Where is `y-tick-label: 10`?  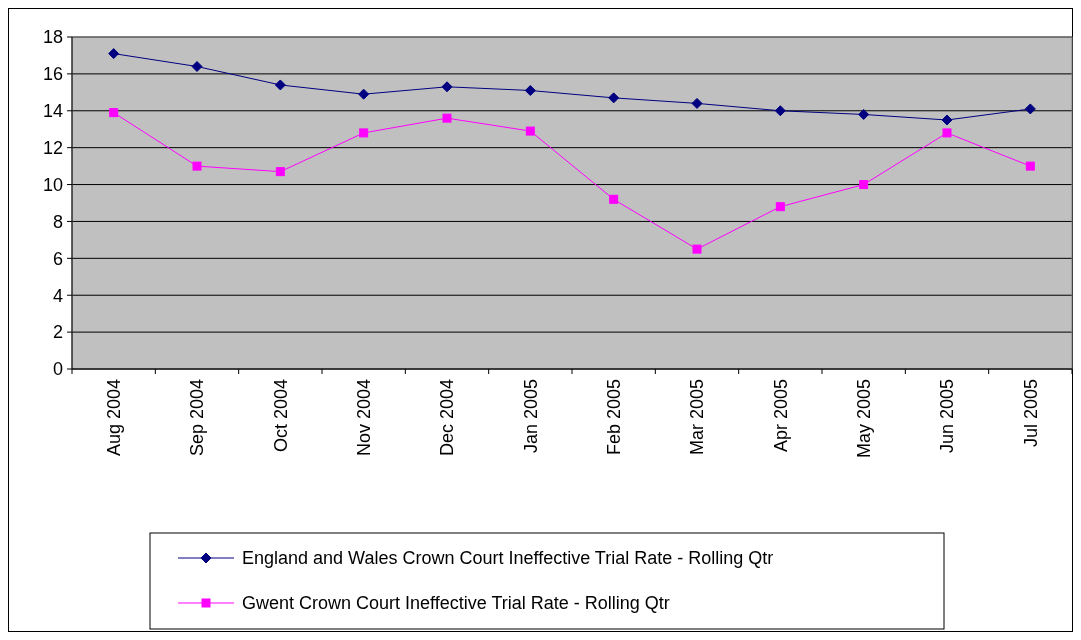
y-tick-label: 10 is located at coordinates (52, 184).